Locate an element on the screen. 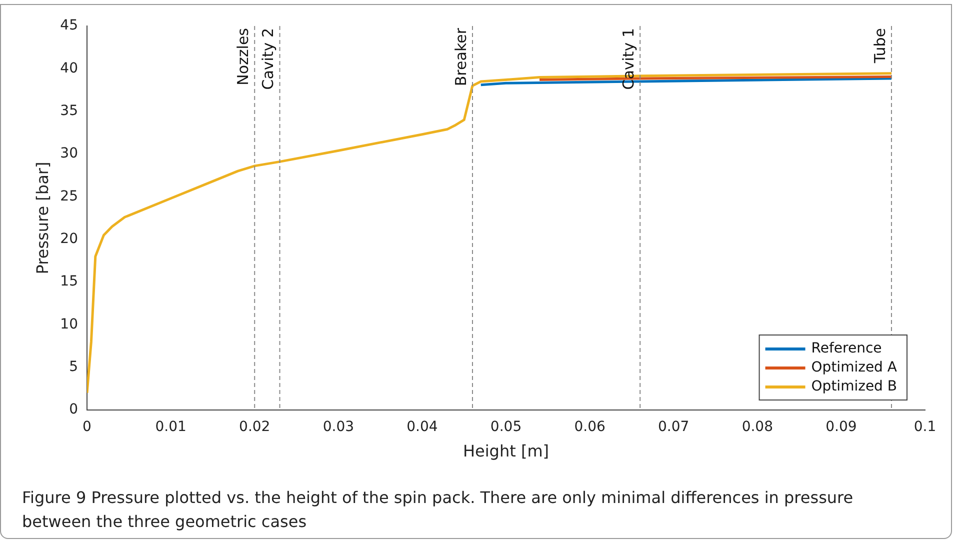 This screenshot has width=955, height=551. x-tick-label: 0.06 is located at coordinates (590, 427).